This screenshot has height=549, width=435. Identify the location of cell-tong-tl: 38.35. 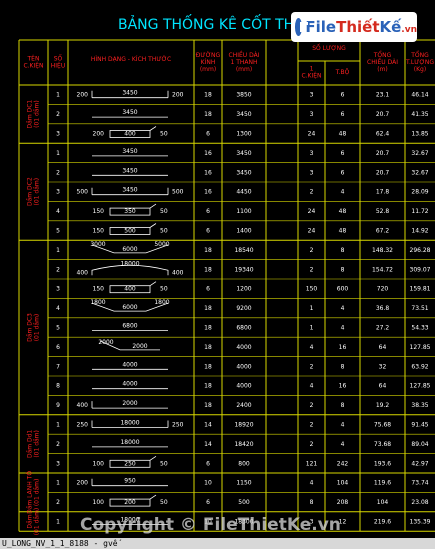
(419, 405).